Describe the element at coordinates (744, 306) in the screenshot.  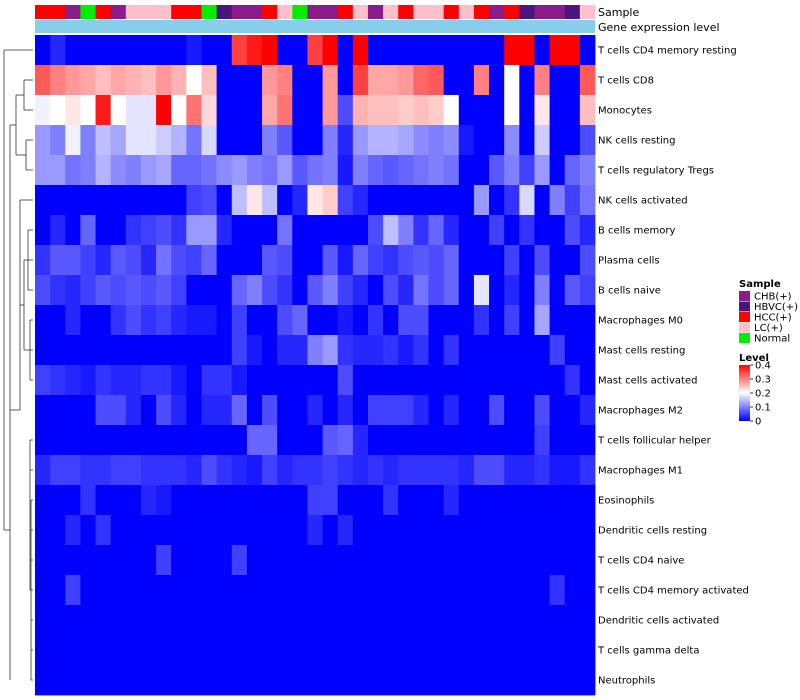
I see `sample-legend-swatch` at that location.